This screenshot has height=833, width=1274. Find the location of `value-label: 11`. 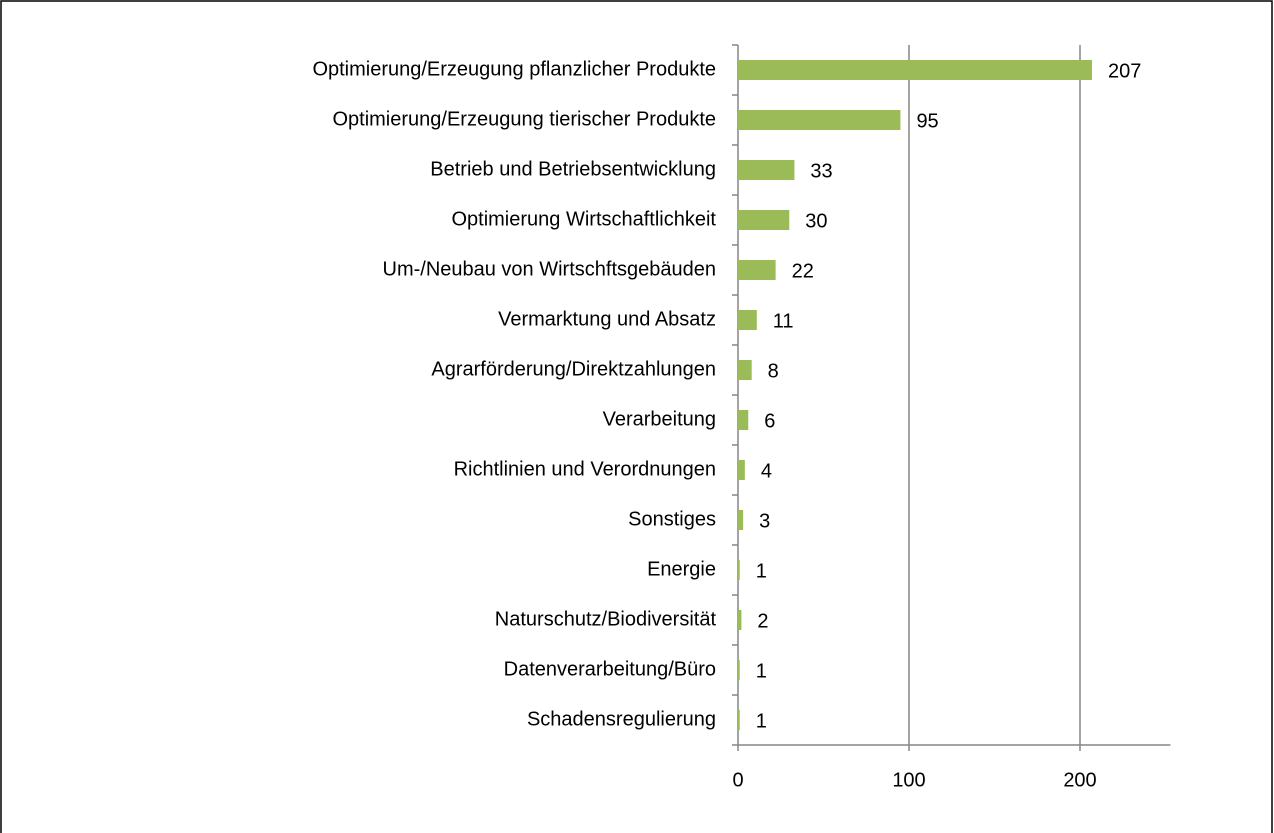

value-label: 11 is located at coordinates (783, 321).